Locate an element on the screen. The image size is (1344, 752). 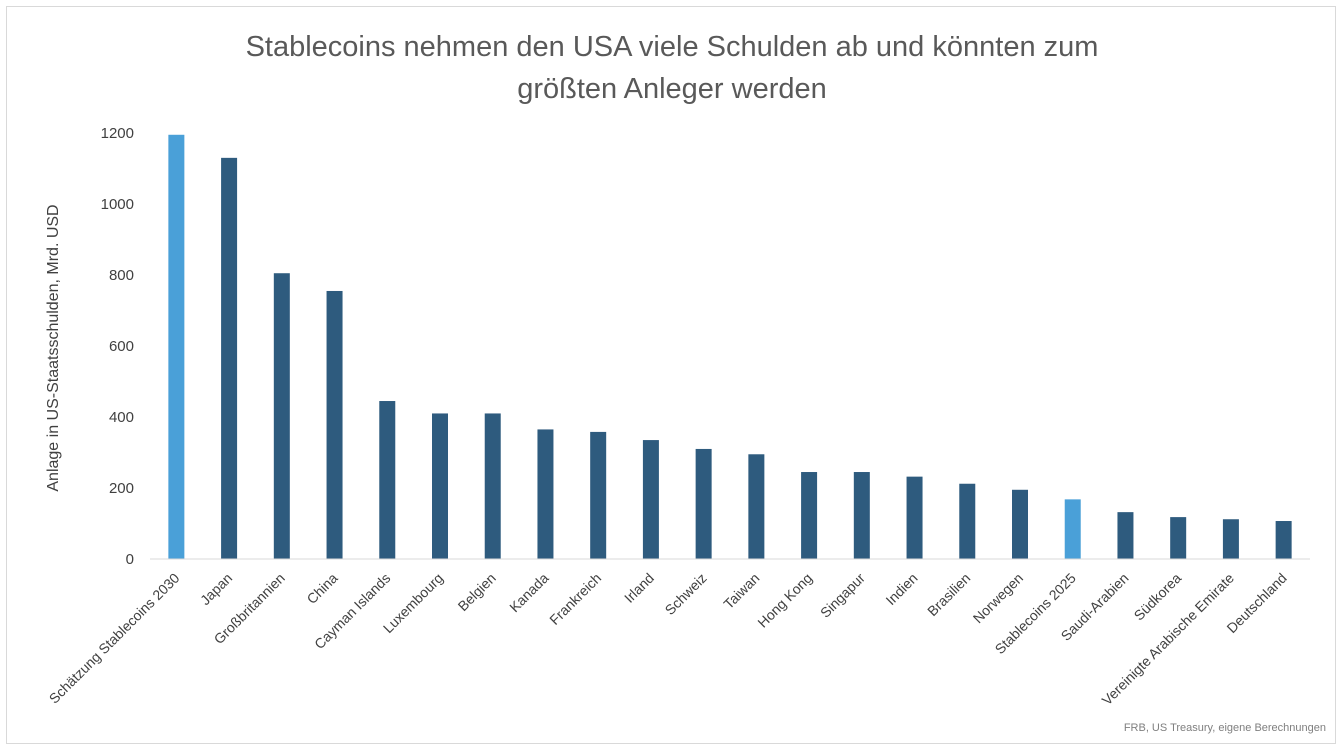
x-tick-label: Norwegen is located at coordinates (998, 598).